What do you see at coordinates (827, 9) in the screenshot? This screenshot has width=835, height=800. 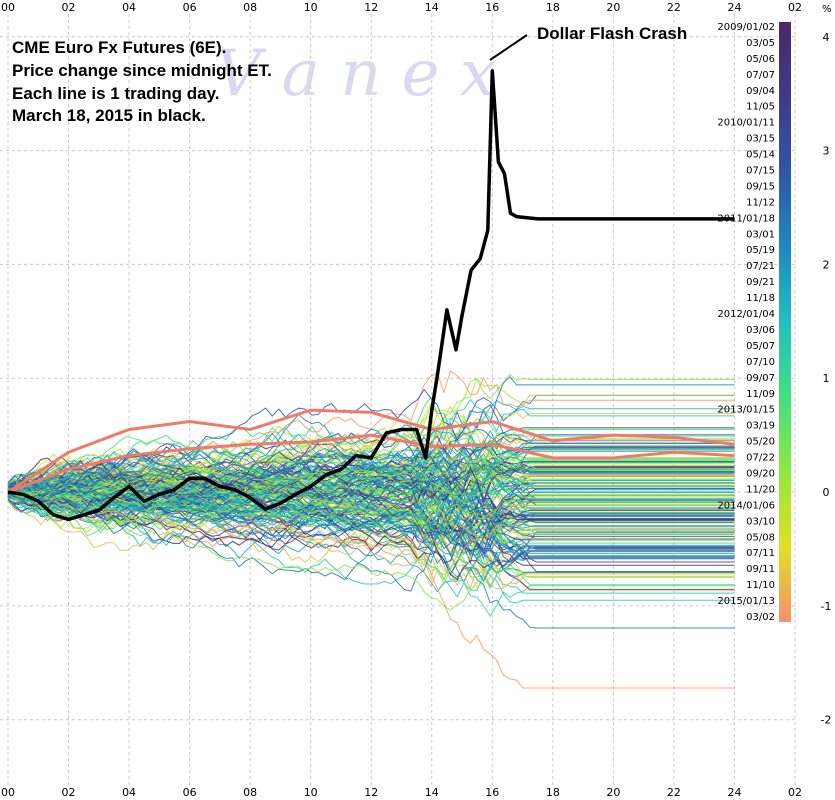 I see `right-axis-unit: %` at bounding box center [827, 9].